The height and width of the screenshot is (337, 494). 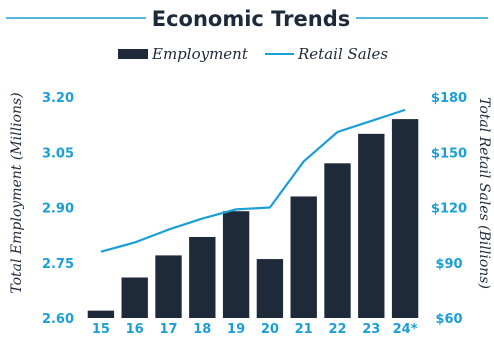 I want to click on x-tick-21: 21, so click(x=304, y=329).